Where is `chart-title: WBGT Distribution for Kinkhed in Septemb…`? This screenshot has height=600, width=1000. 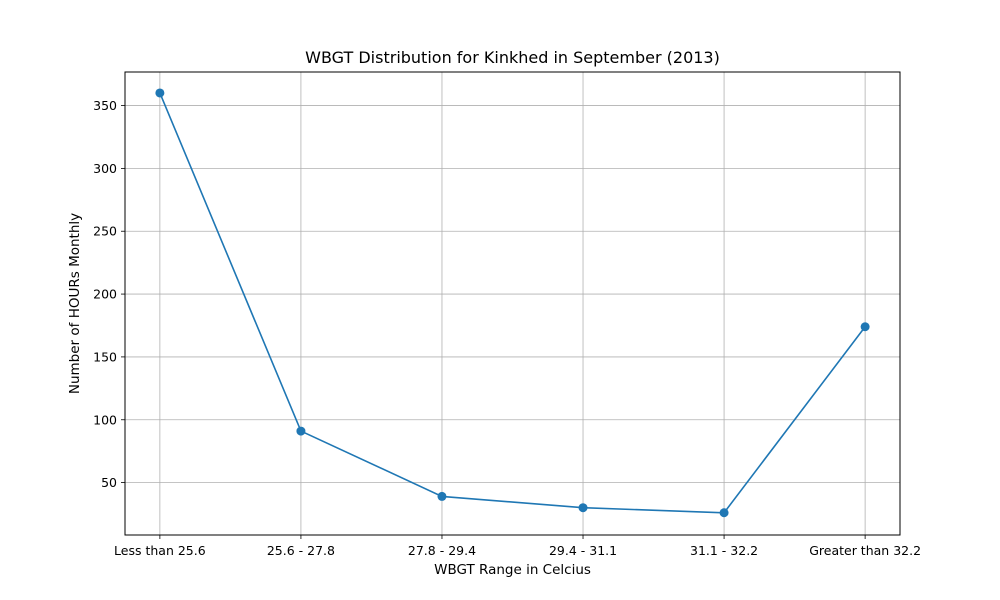 chart-title: WBGT Distribution for Kinkhed in Septemb… is located at coordinates (512, 57).